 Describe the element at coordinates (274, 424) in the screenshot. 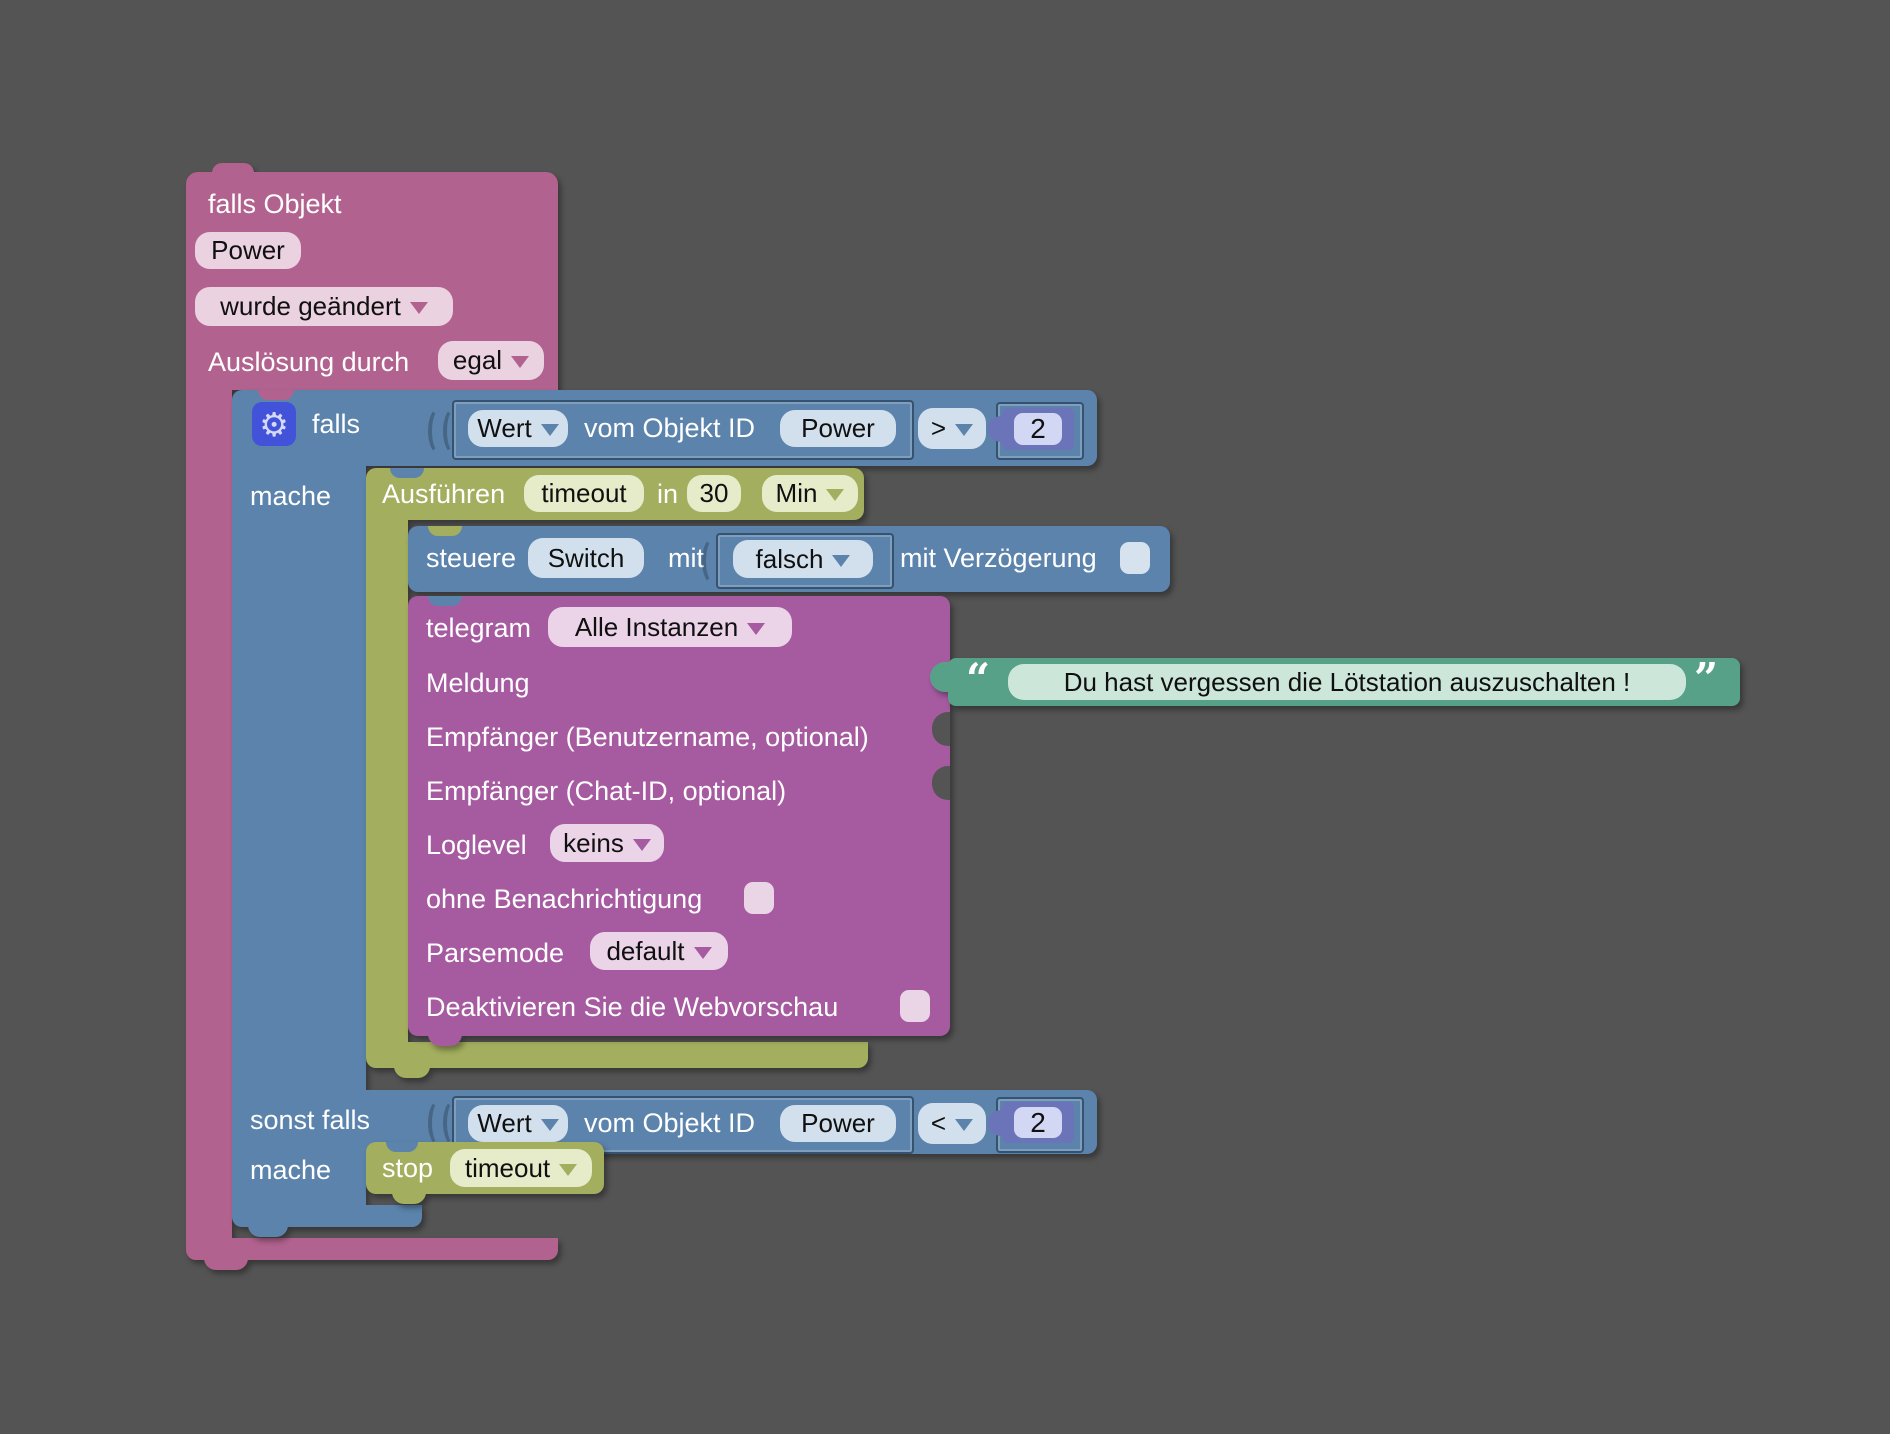

I see `gear-icon: ⚙` at that location.